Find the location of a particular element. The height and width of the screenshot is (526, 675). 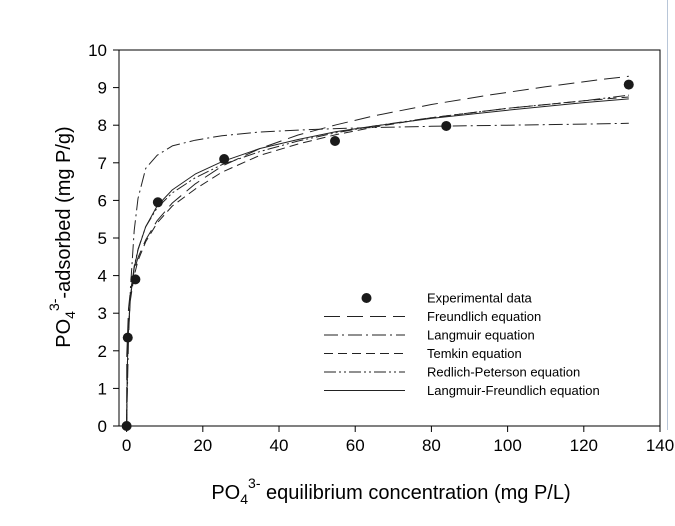

y-tick-label: 6 is located at coordinates (102, 200).